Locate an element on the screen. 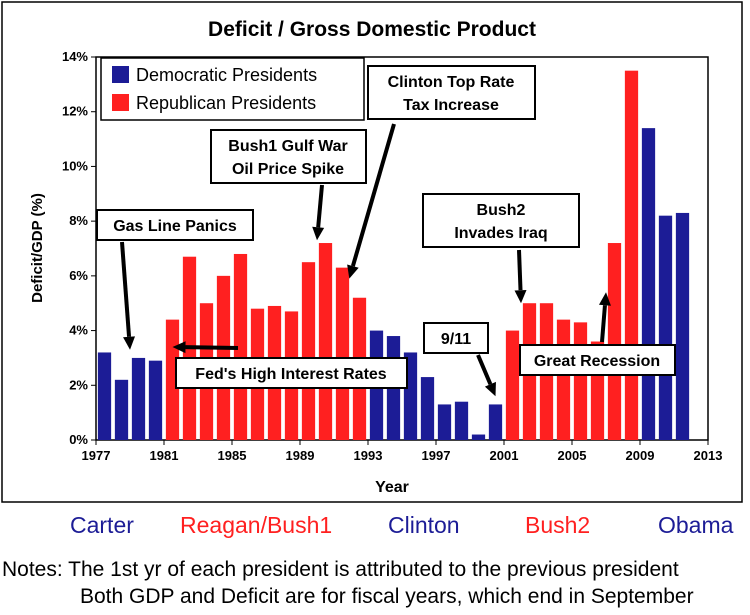 Image resolution: width=750 pixels, height=615 pixels. legend-swatch-republican is located at coordinates (120, 102).